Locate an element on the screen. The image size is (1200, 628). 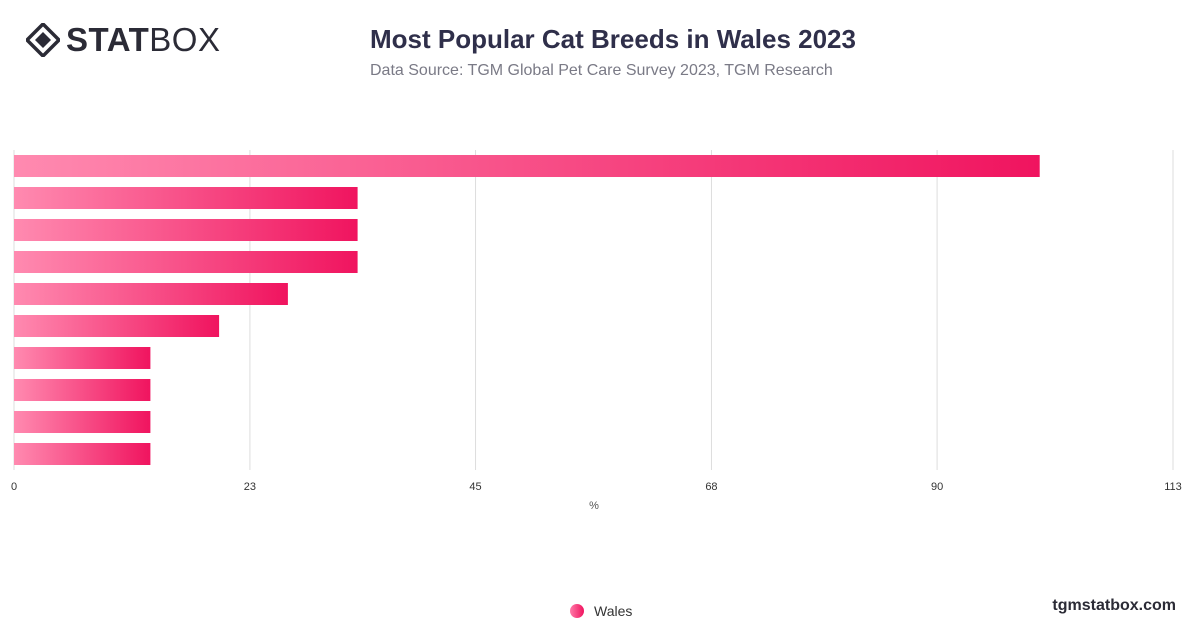
logo-text-bold: STAT is located at coordinates (108, 39).